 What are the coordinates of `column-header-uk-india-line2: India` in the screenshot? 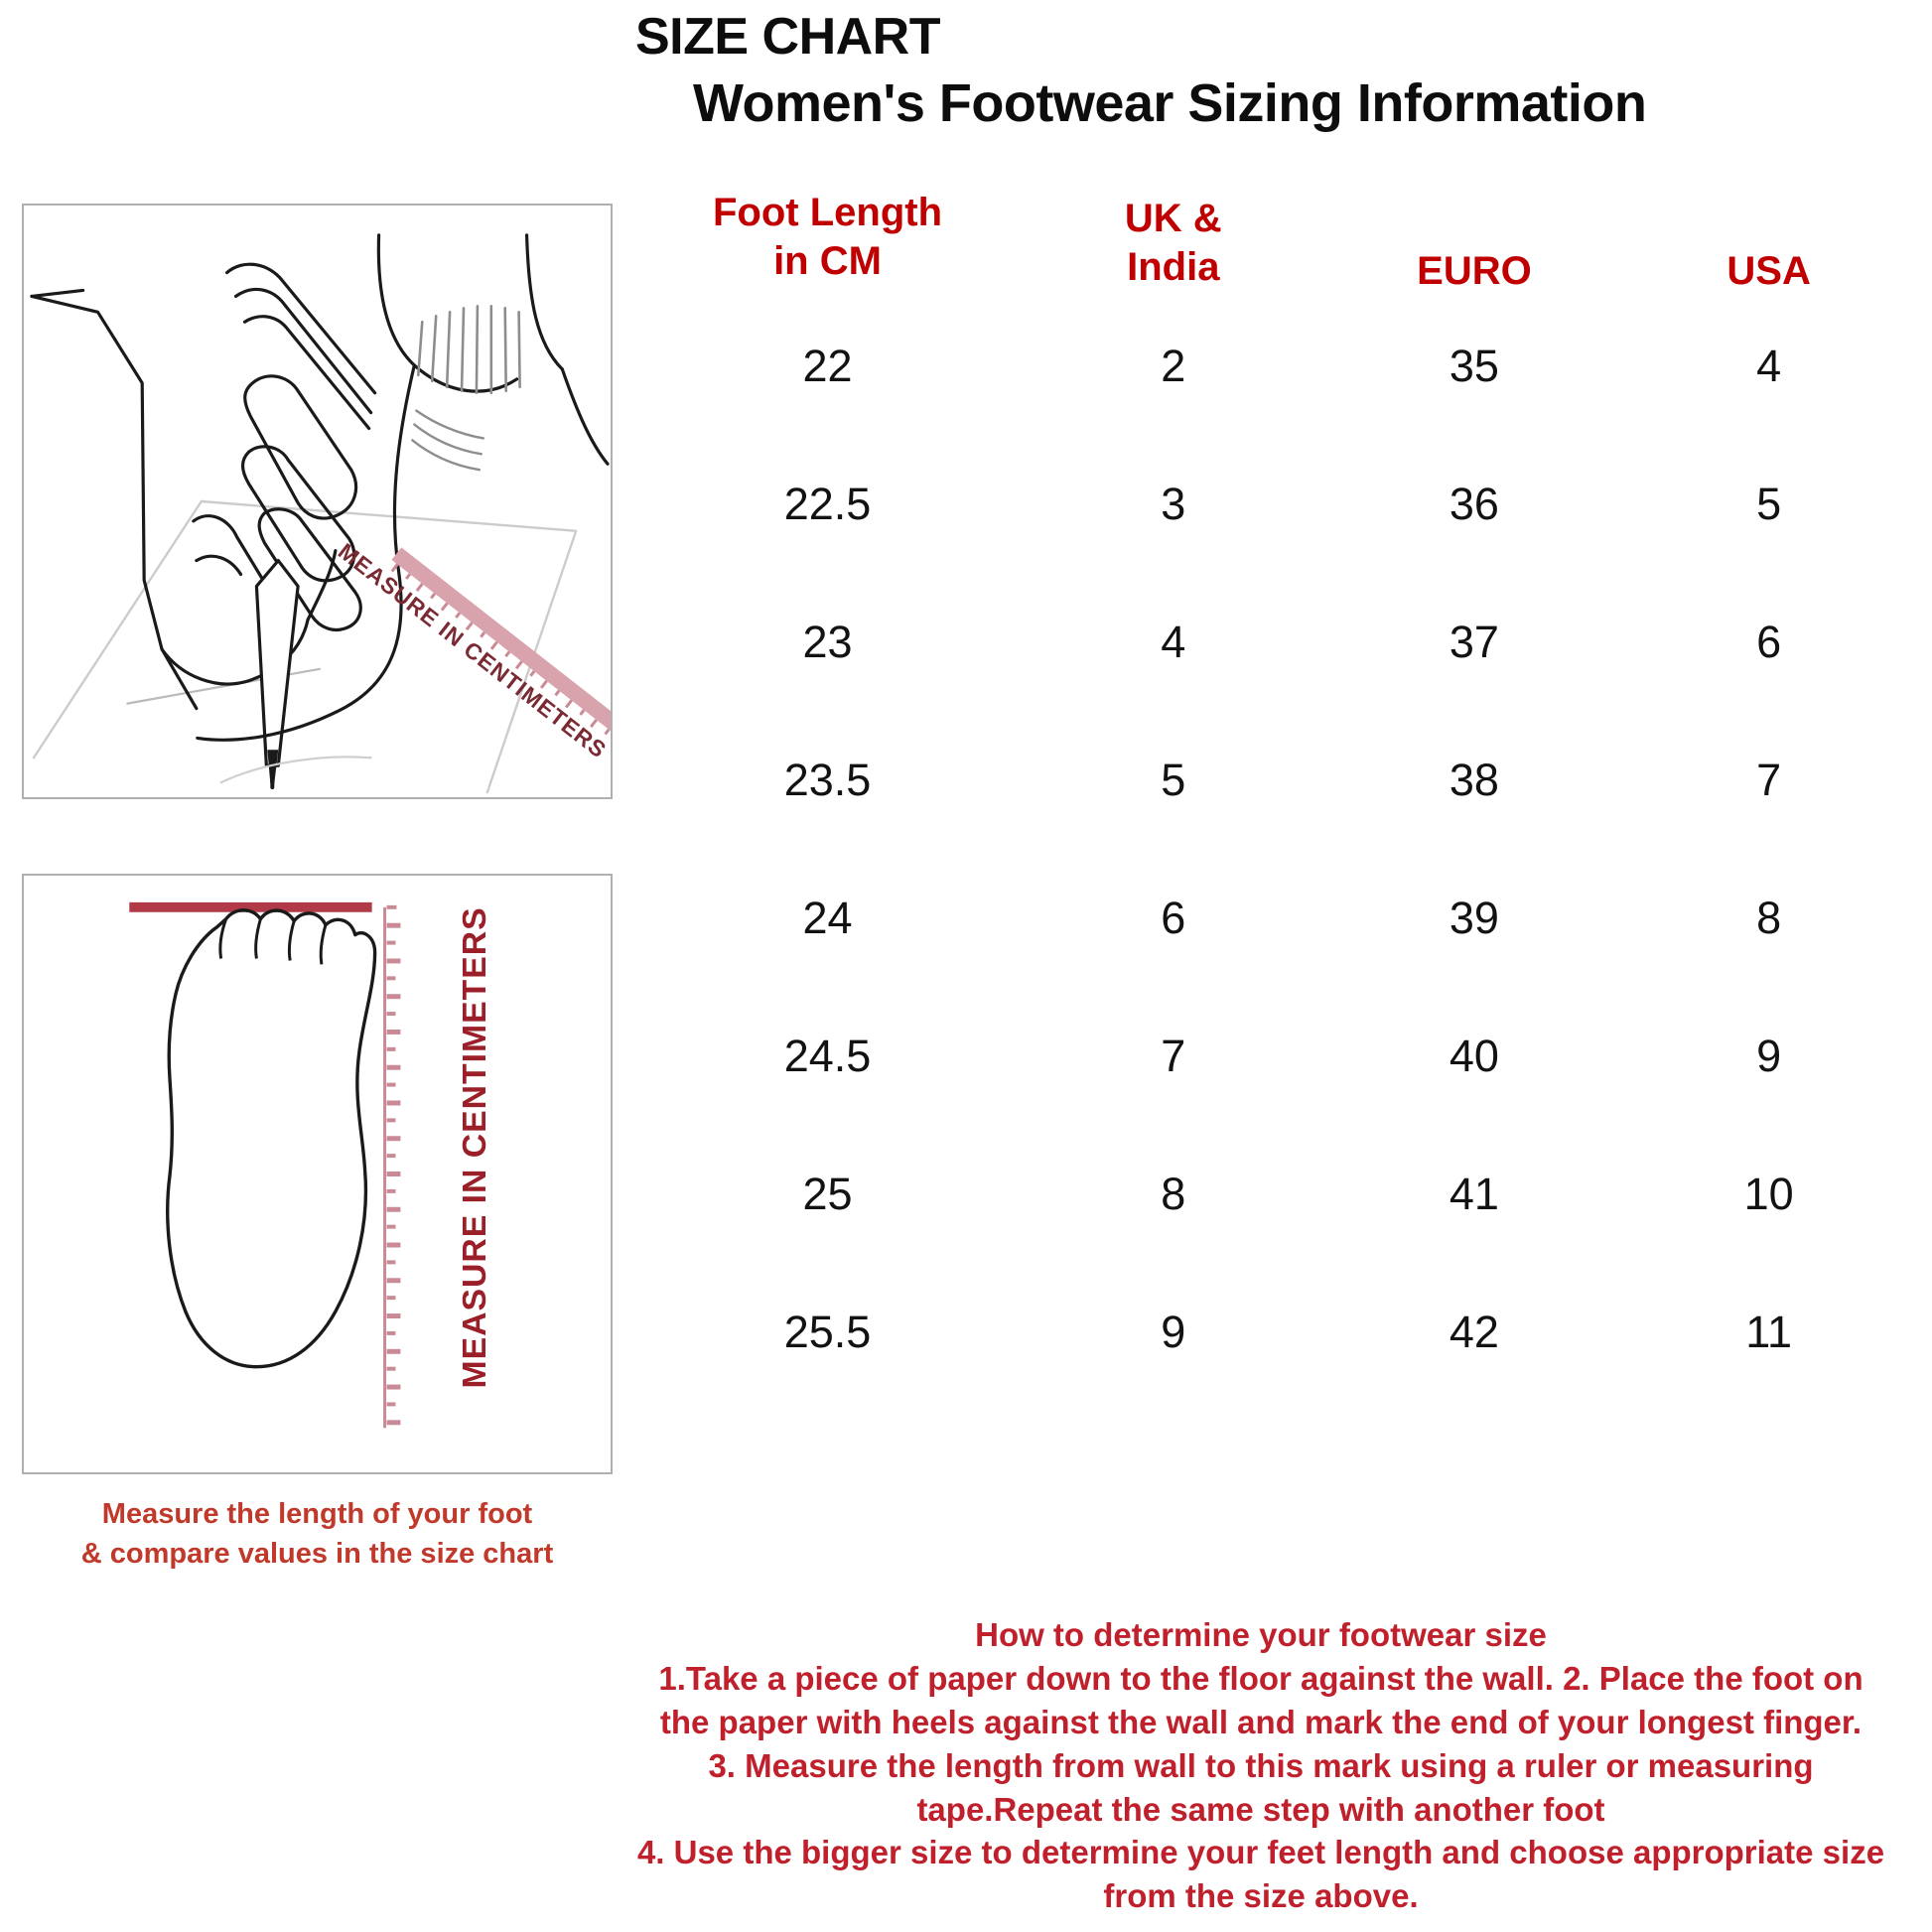 It's located at (1173, 267).